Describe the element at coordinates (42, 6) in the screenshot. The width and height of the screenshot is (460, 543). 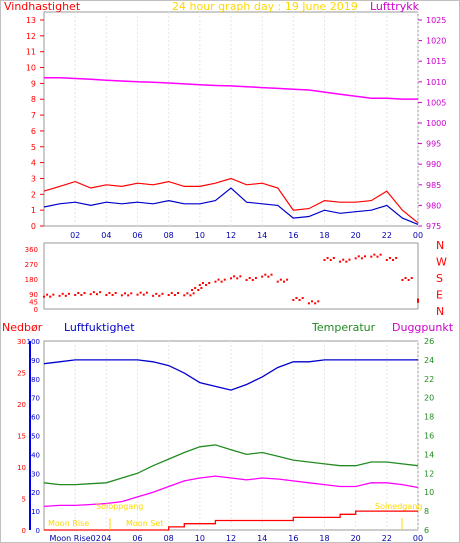
I see `wind-speed-title: Vindhastighet` at that location.